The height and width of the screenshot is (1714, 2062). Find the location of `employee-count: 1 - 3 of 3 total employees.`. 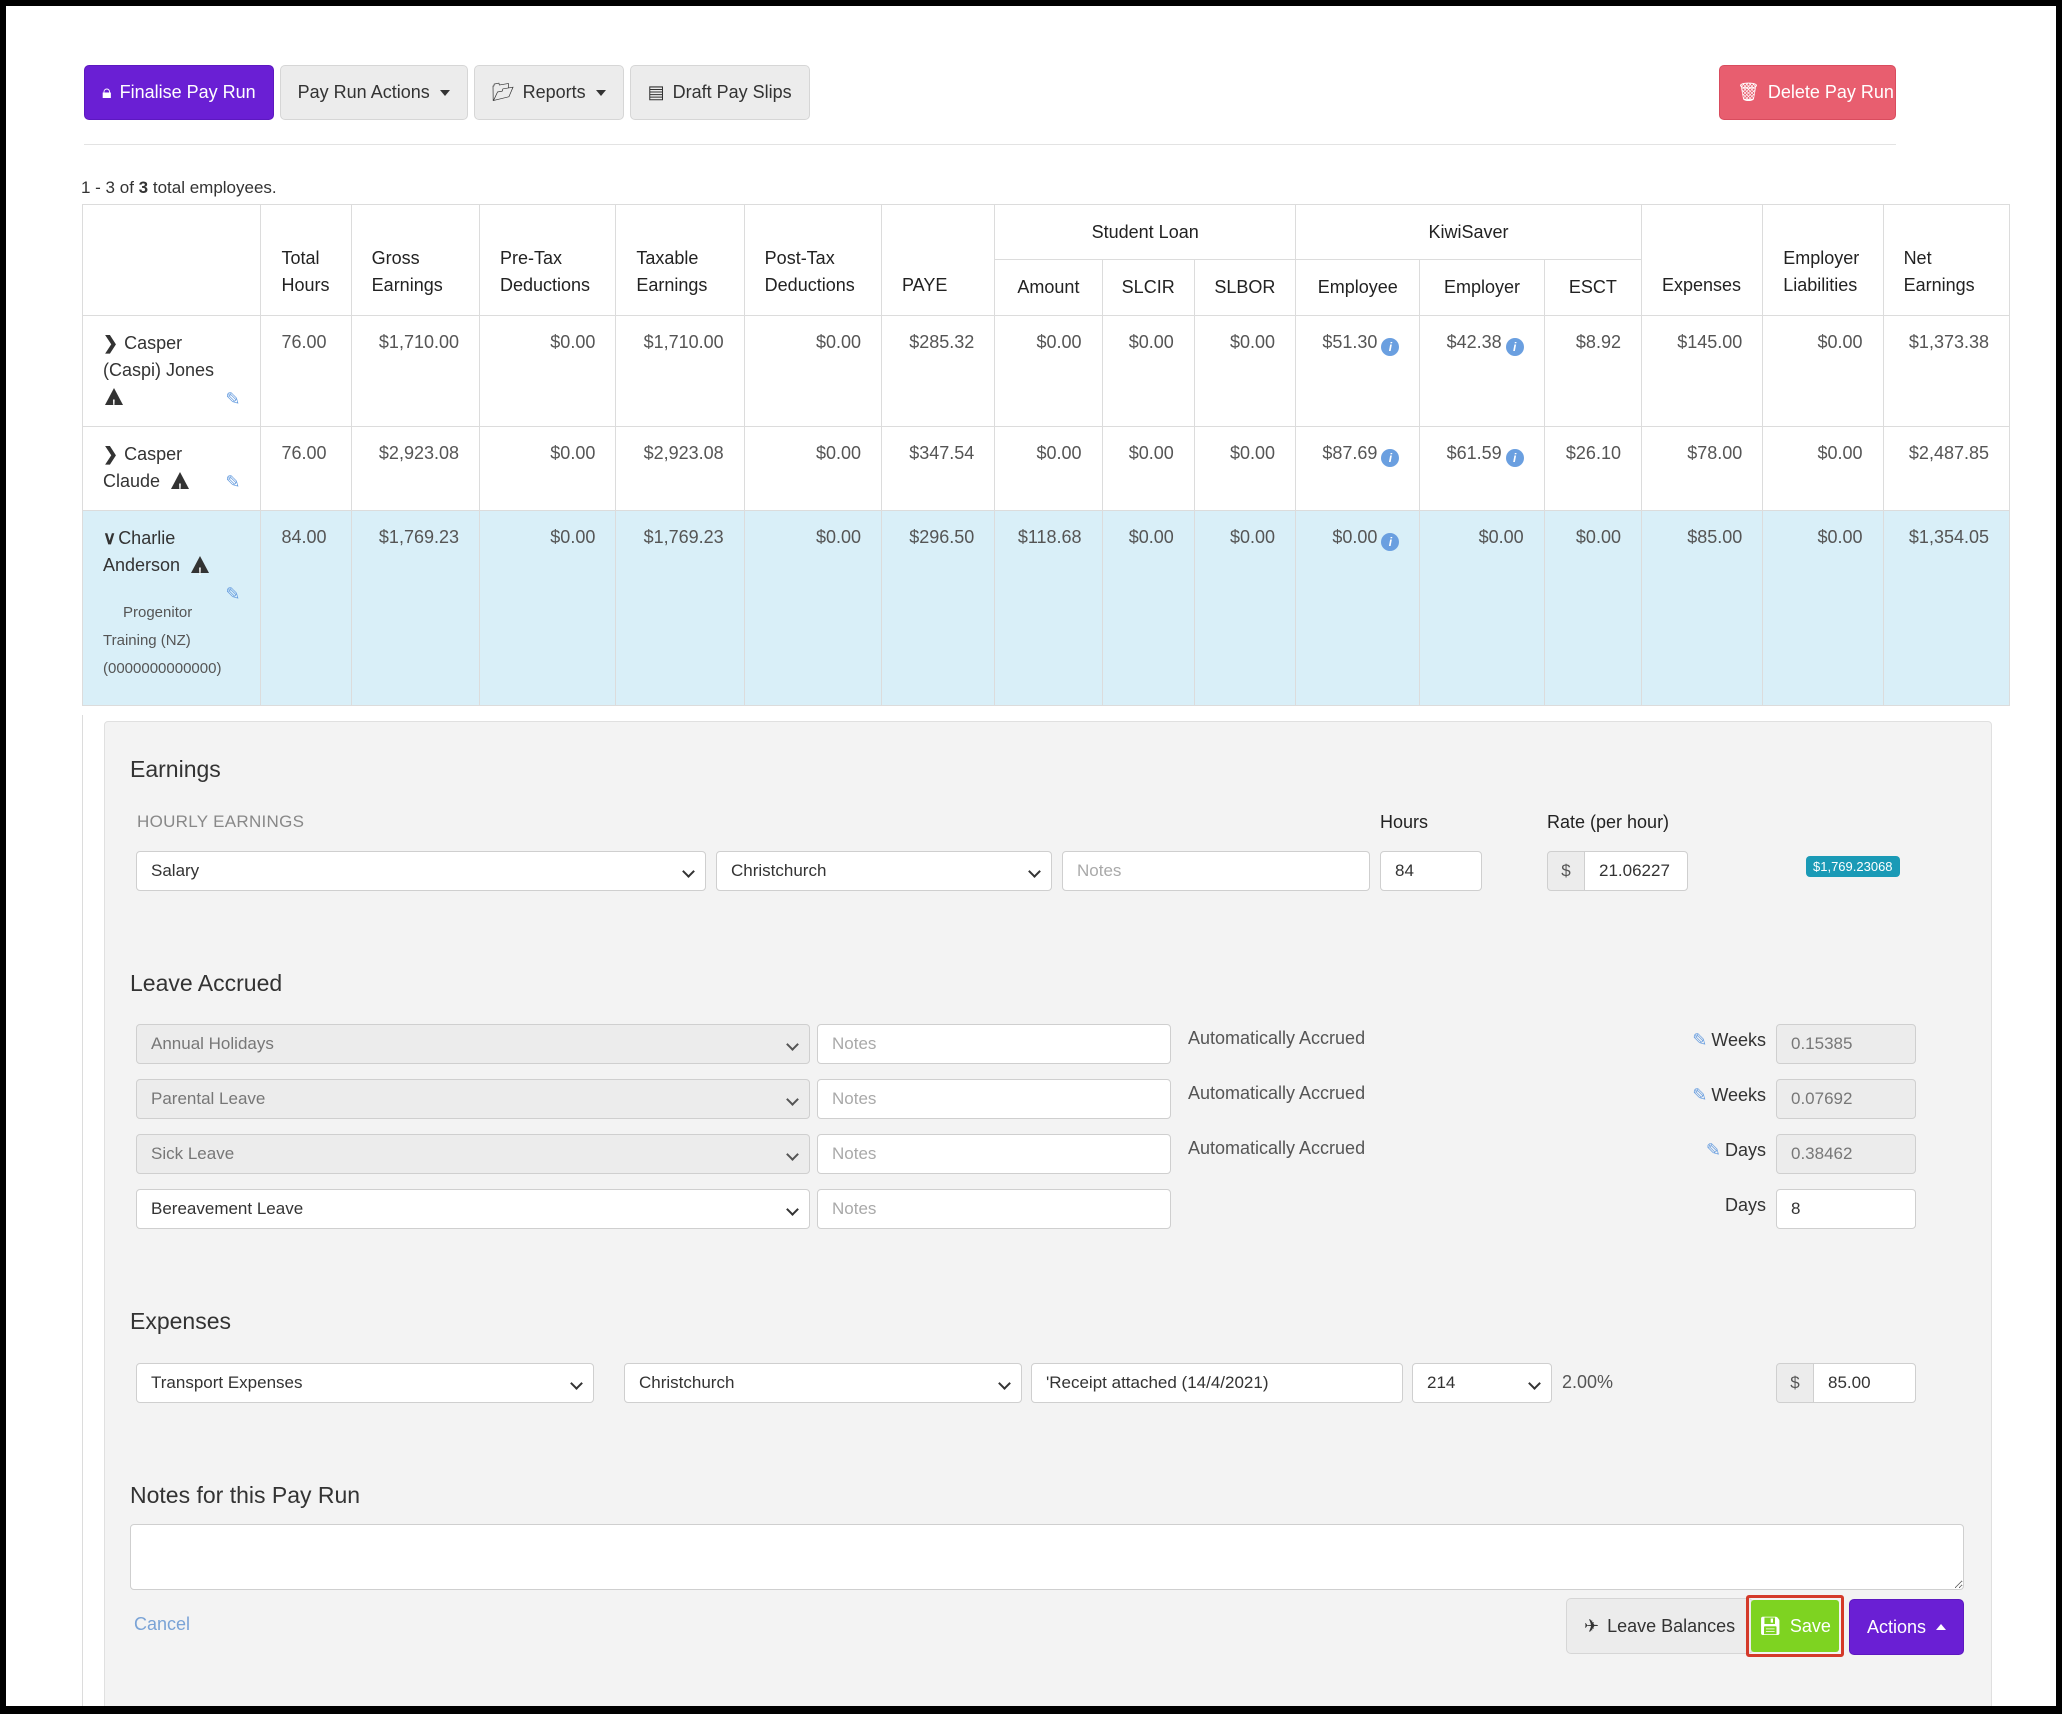

employee-count: 1 - 3 of 3 total employees. is located at coordinates (179, 187).